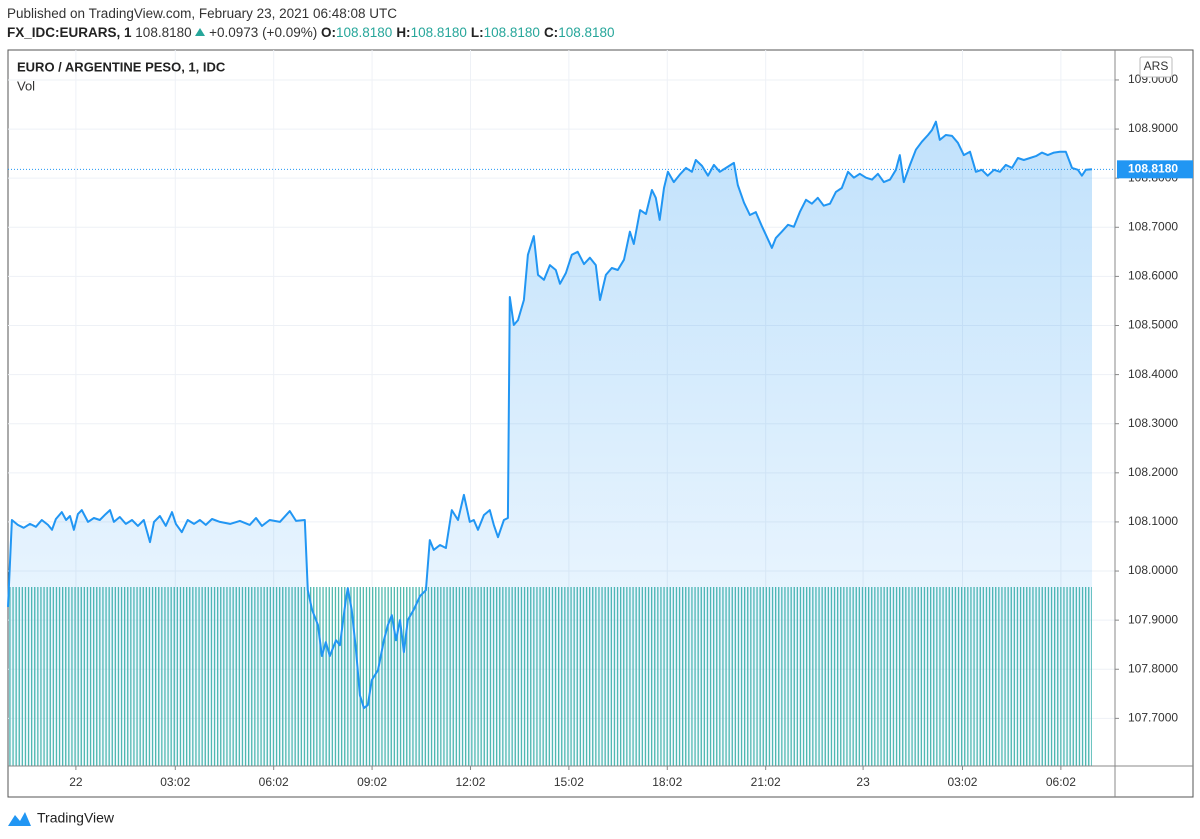 Image resolution: width=1200 pixels, height=839 pixels. Describe the element at coordinates (121, 66) in the screenshot. I see `chart-title: EURO / ARGENTINE PESO, 1, IDC` at that location.